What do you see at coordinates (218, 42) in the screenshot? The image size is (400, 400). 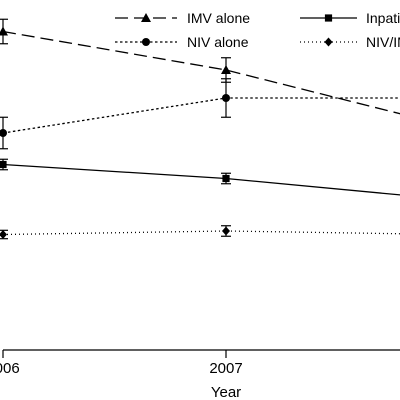 I see `legend-label: NIV alone` at bounding box center [218, 42].